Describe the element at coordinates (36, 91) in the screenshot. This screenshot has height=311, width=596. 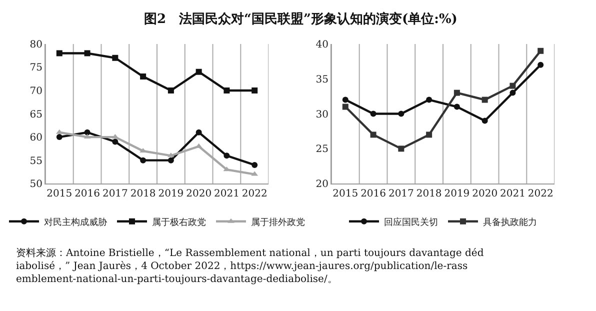
I see `y-tick-label: 70` at that location.